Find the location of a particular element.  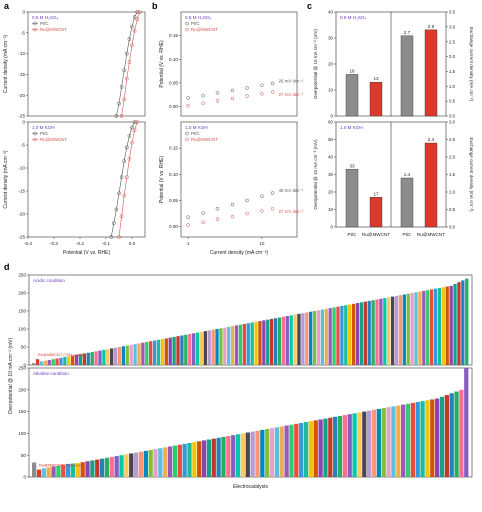

y-tick-label: -10 is located at coordinates (21, 168).